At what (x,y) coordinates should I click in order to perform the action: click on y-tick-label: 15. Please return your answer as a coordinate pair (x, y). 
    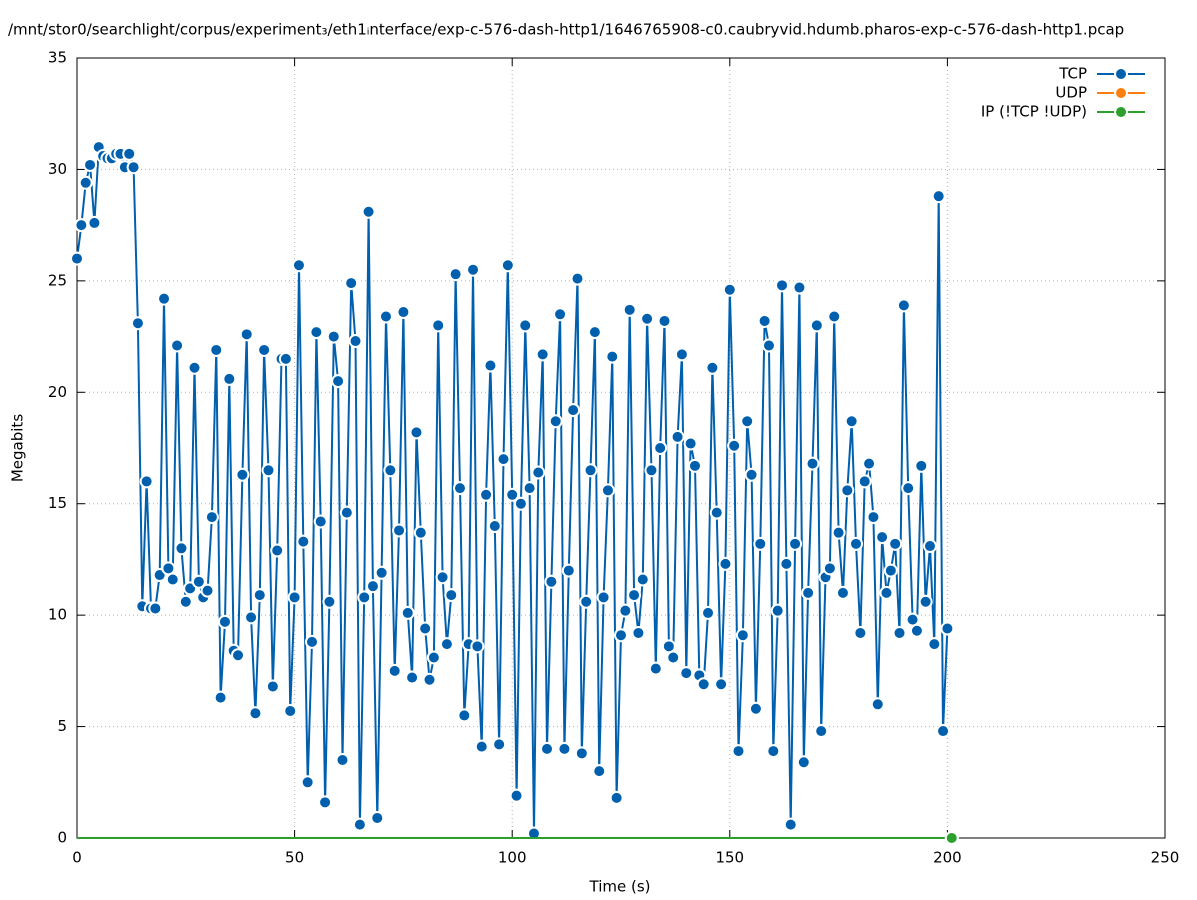
    Looking at the image, I should click on (57, 503).